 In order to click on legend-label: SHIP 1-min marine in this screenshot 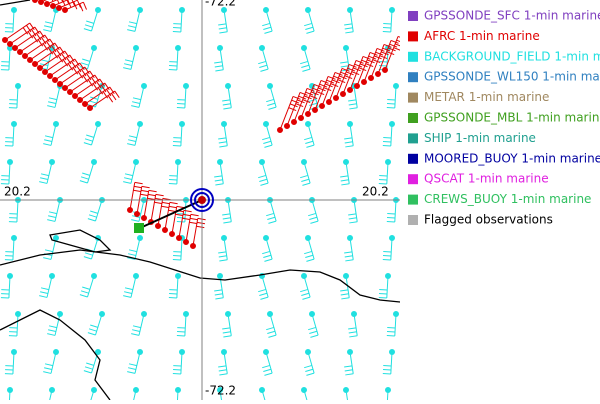, I will do `click(480, 138)`.